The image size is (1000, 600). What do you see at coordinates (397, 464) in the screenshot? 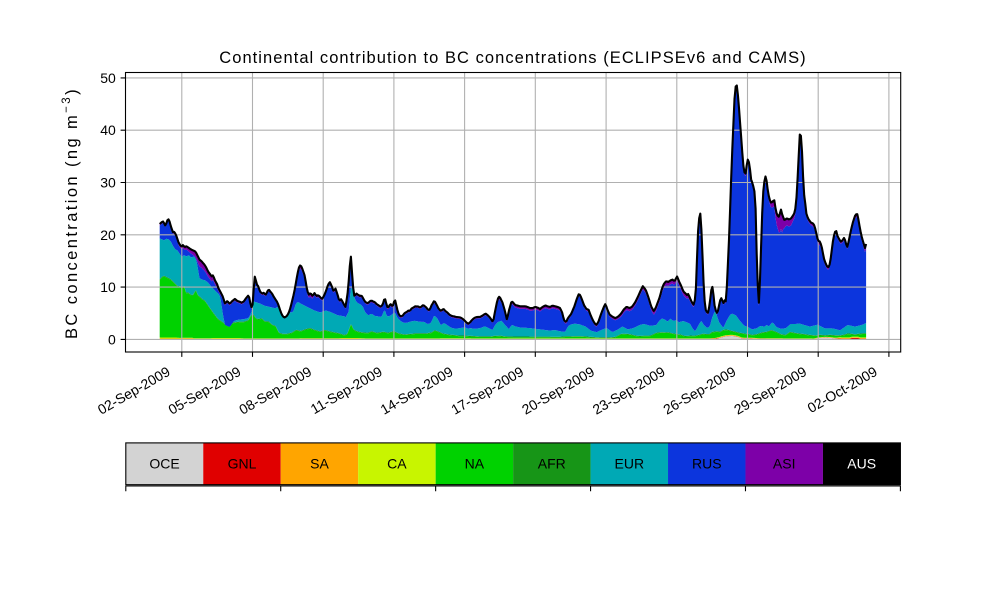
I see `svg-text: CA` at bounding box center [397, 464].